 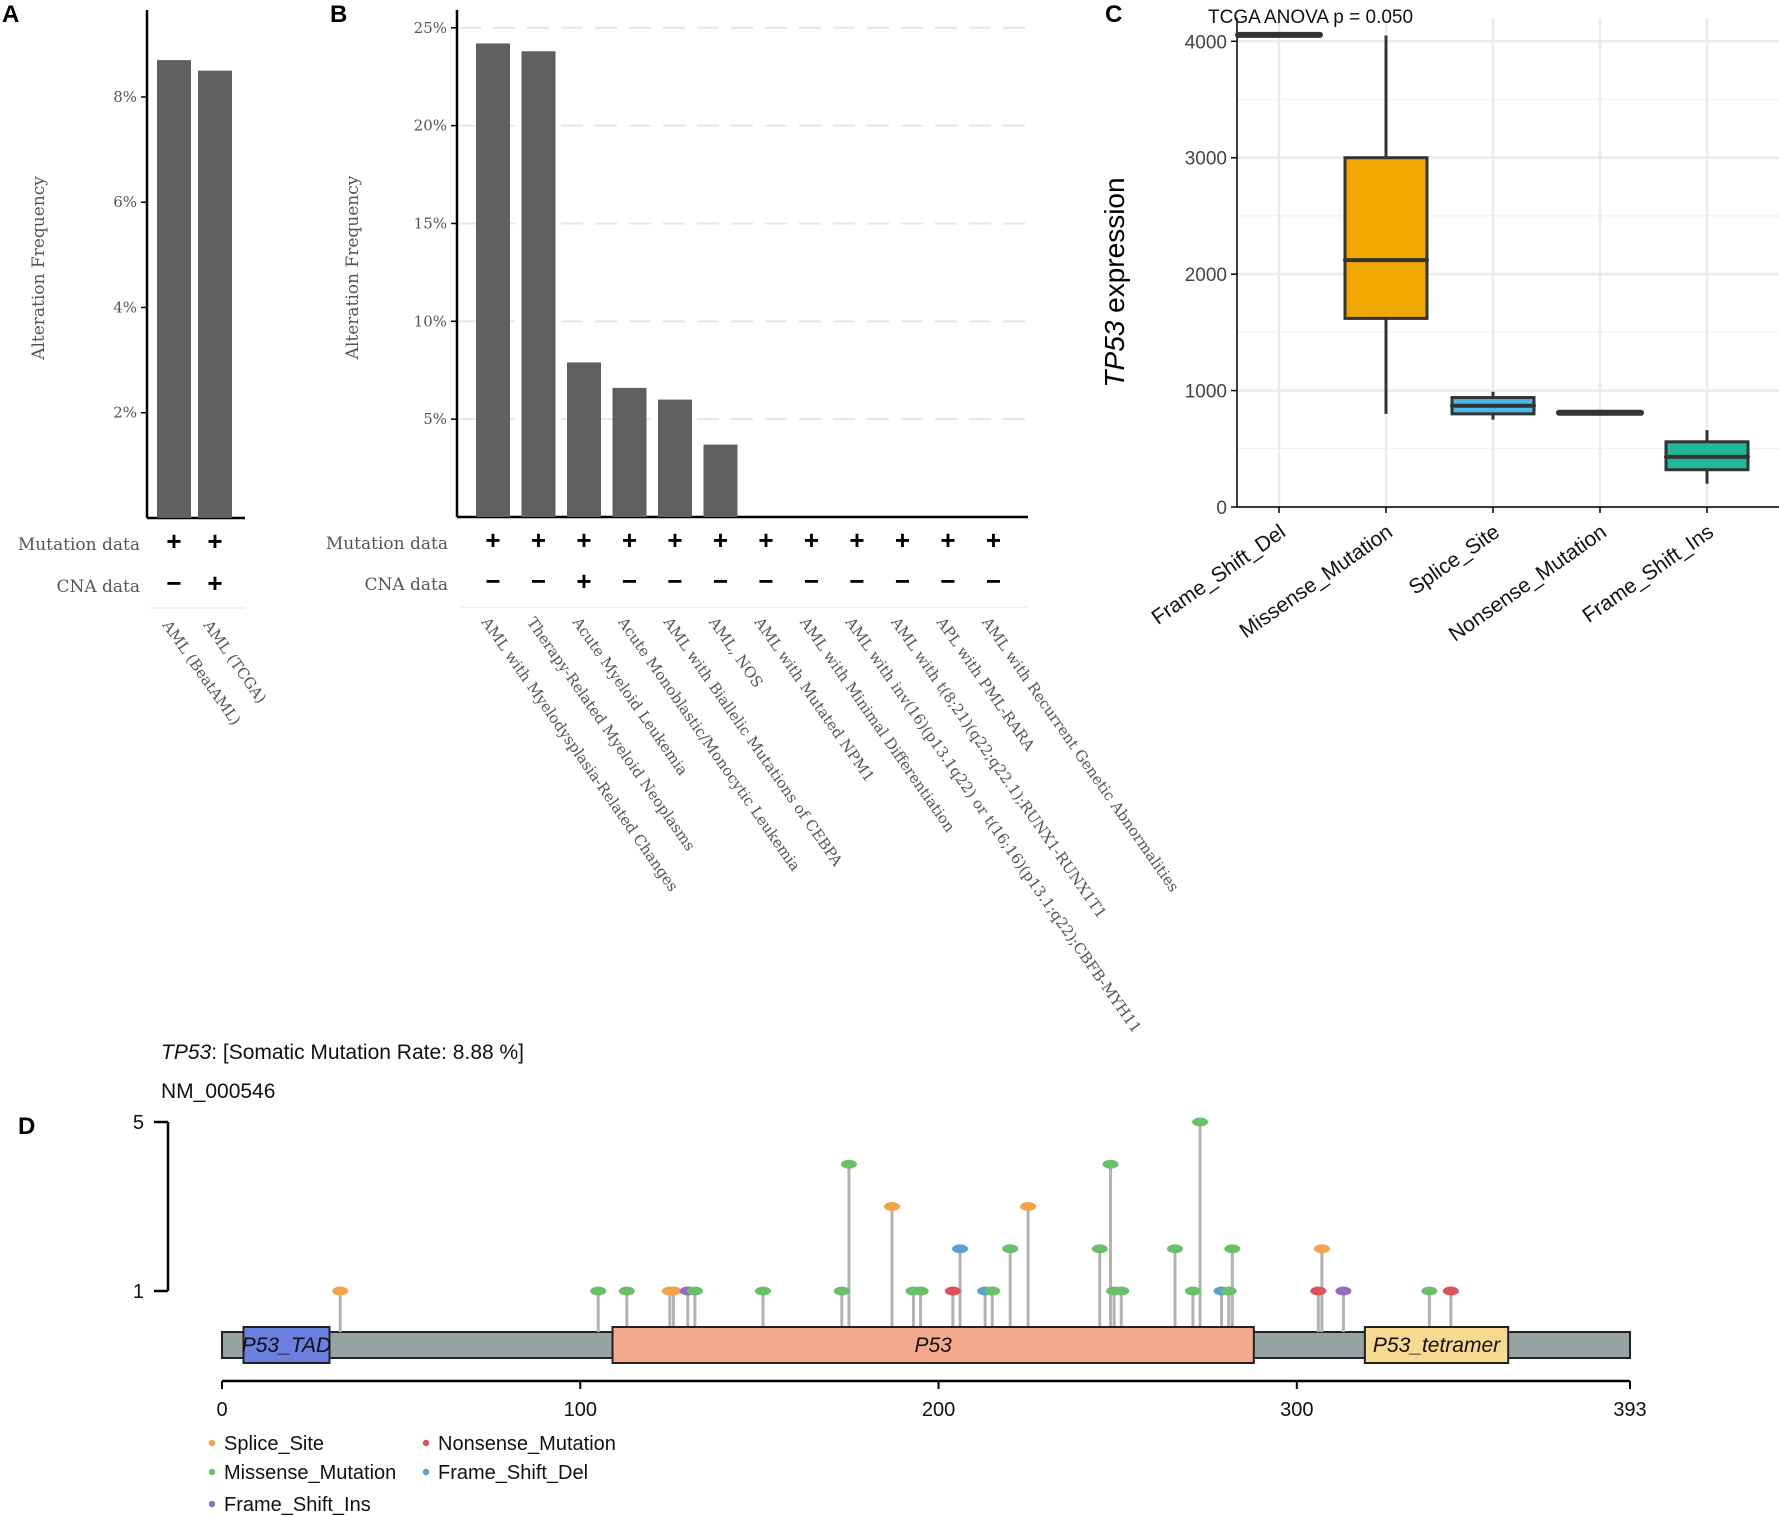 What do you see at coordinates (1113, 14) in the screenshot?
I see `panel-c-letter: C` at bounding box center [1113, 14].